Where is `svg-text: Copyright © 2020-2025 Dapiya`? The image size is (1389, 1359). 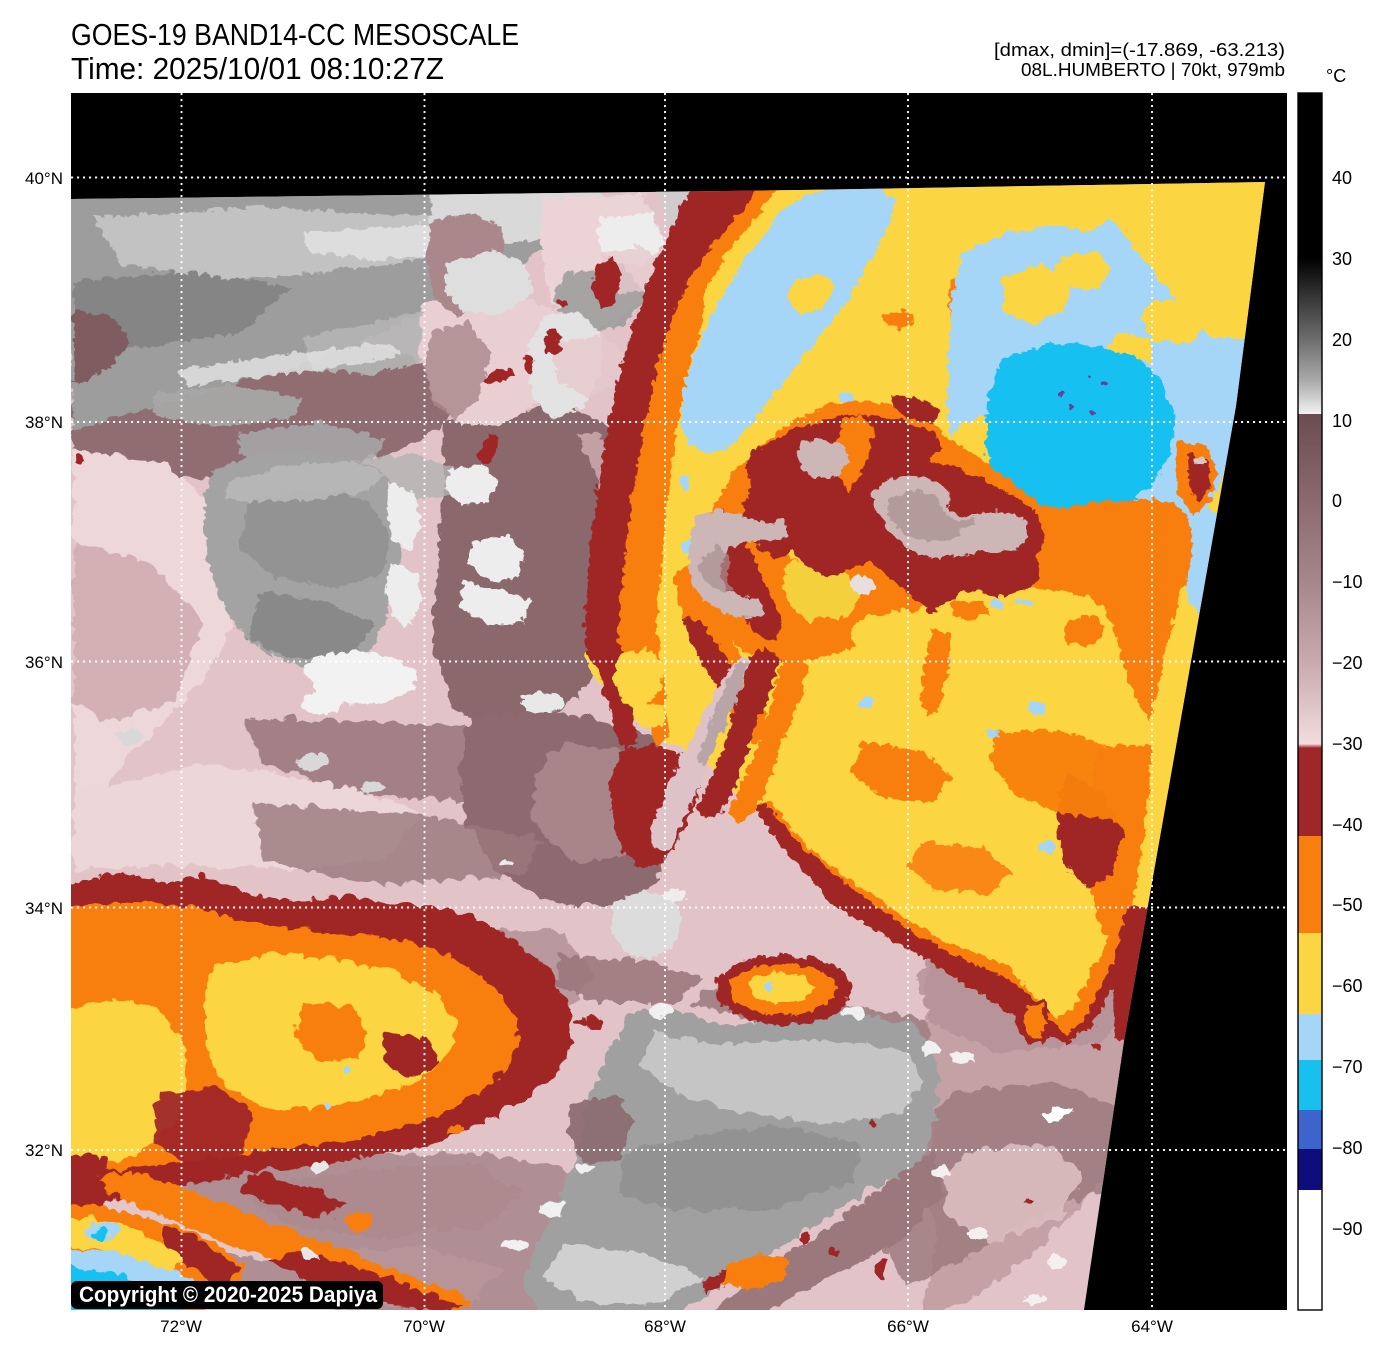
svg-text: Copyright © 2020-2025 Dapiya is located at coordinates (228, 1294).